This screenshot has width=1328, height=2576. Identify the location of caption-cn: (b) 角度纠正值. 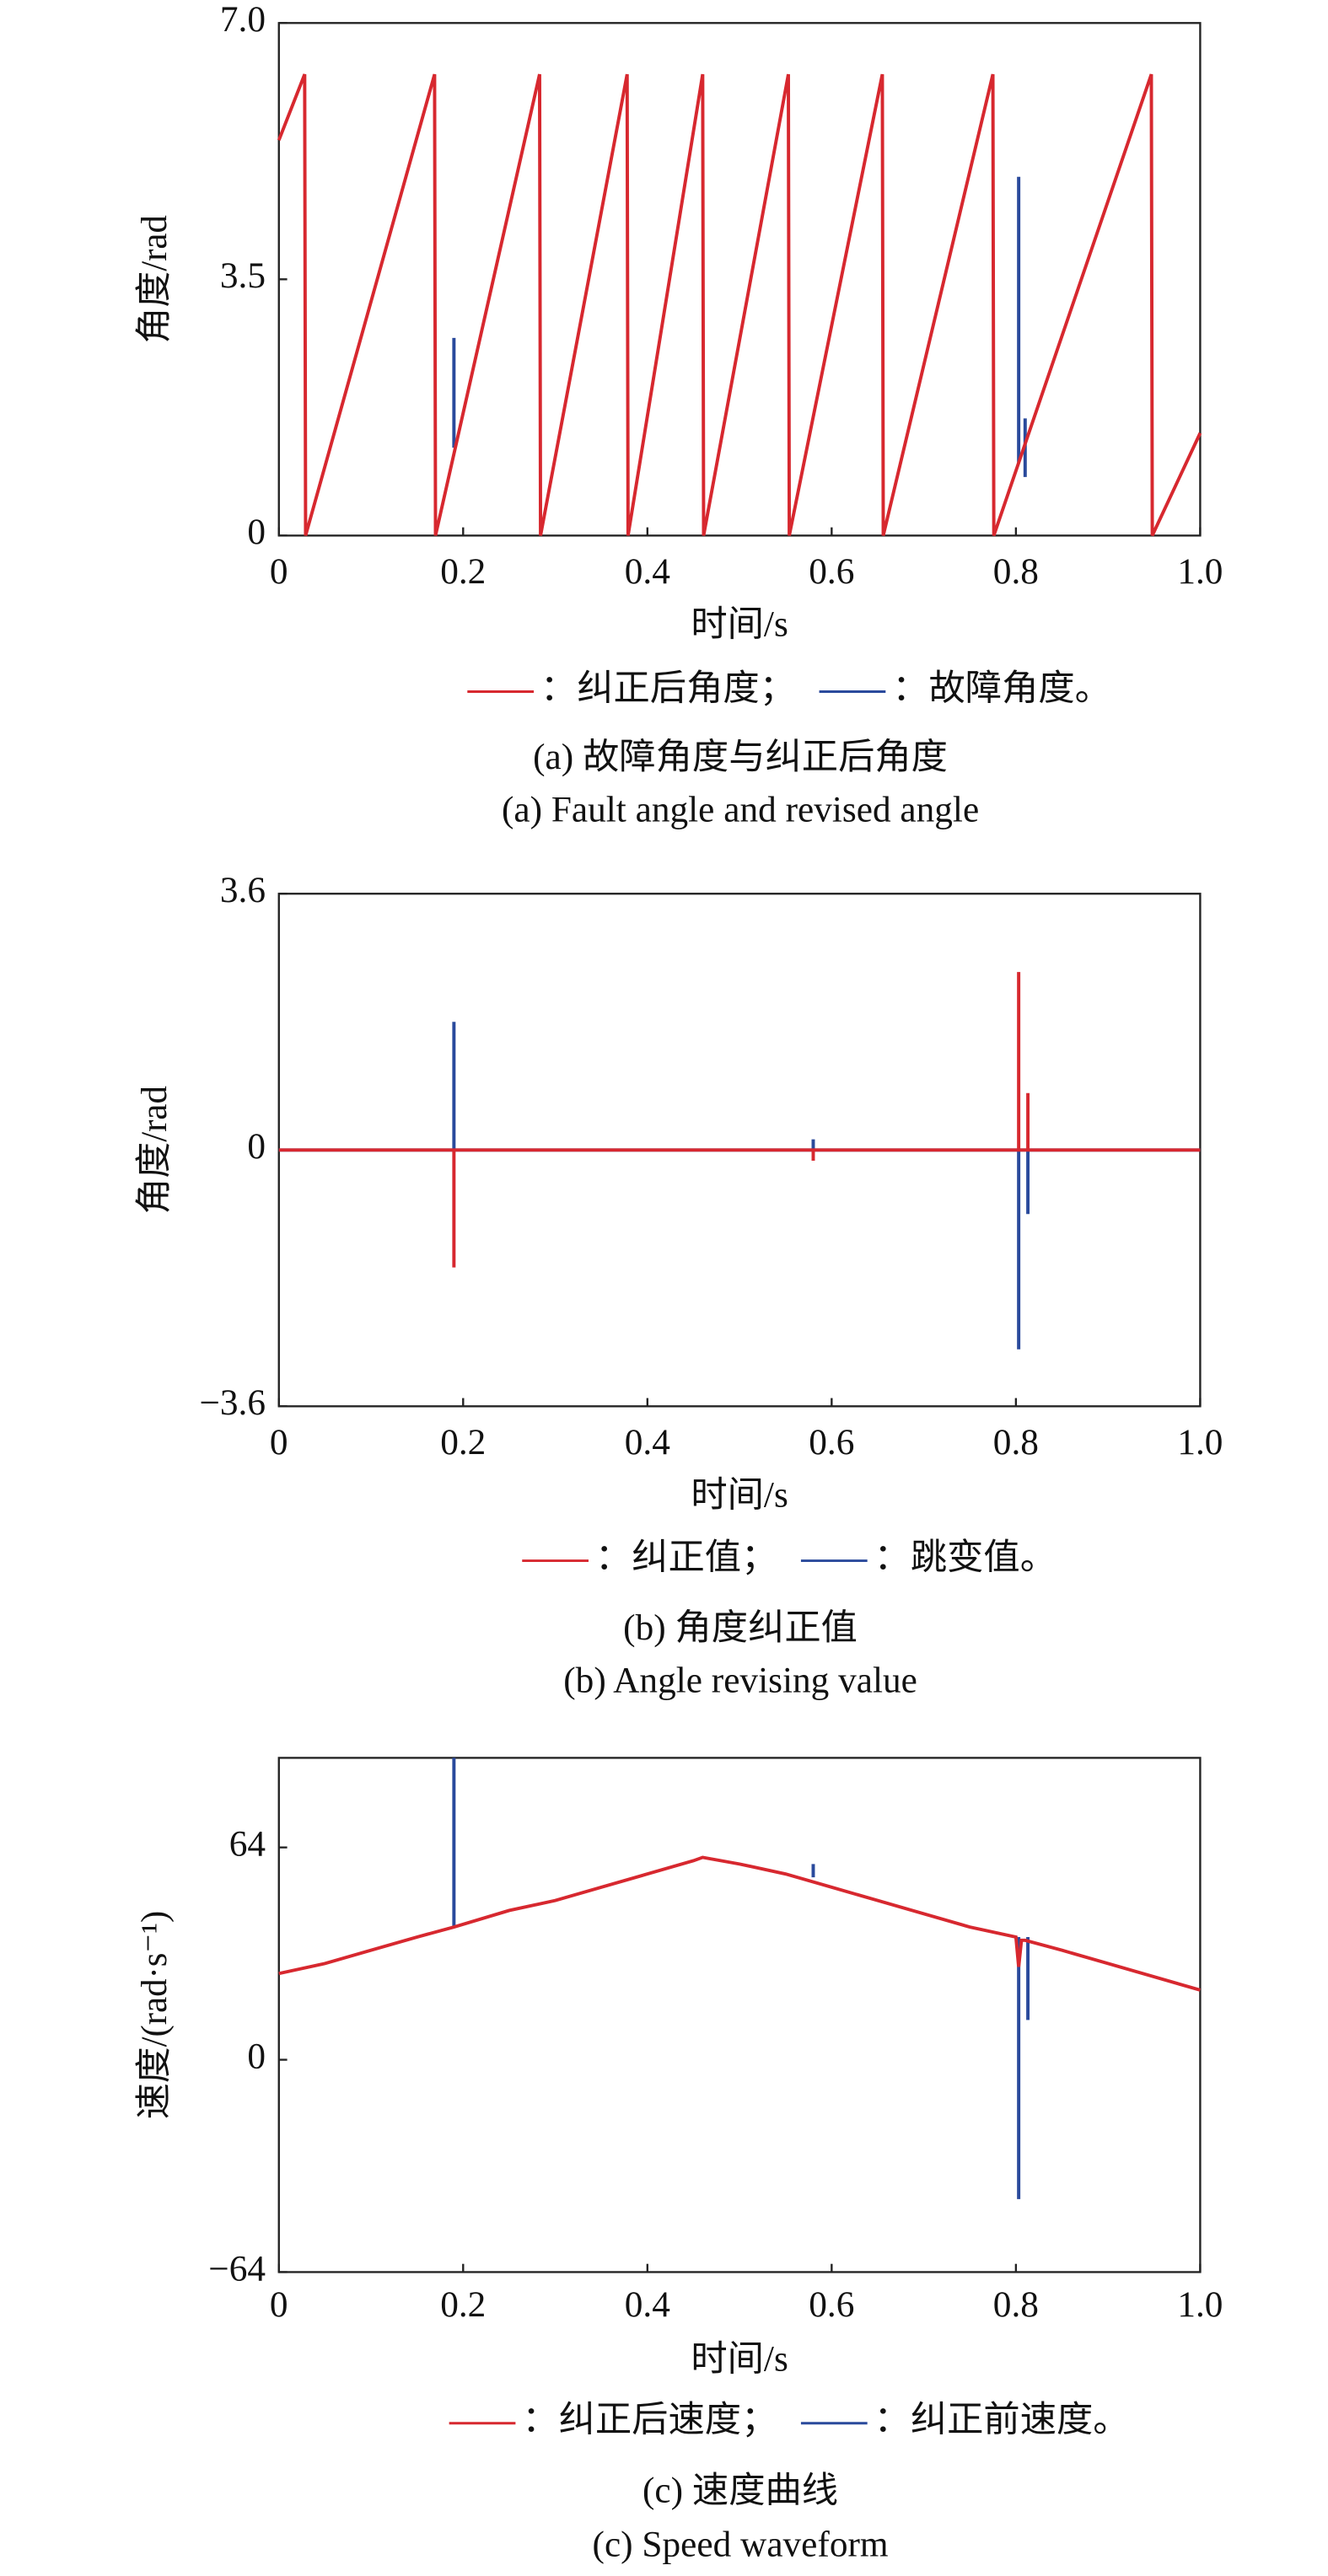
(740, 1628).